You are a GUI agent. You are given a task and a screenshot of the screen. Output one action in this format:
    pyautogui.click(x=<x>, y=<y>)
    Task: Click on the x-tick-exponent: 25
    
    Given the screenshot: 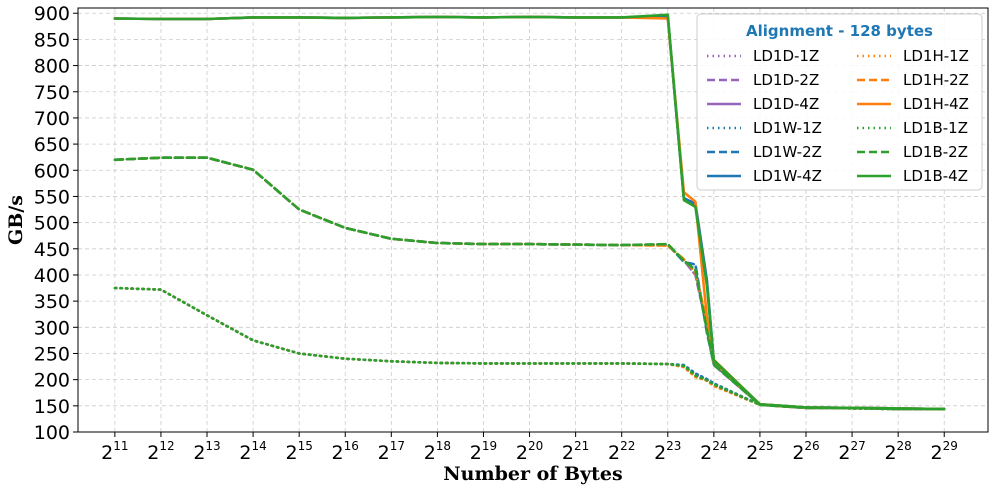 What is the action you would take?
    pyautogui.click(x=765, y=446)
    